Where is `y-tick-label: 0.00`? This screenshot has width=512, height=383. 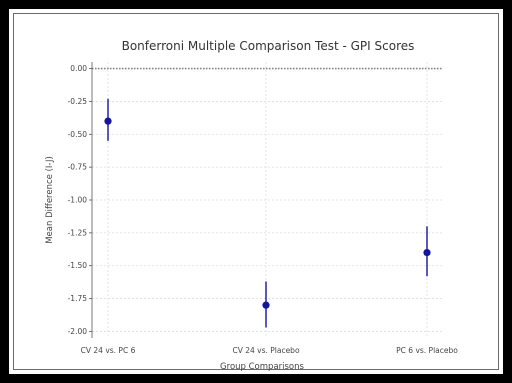 y-tick-label: 0.00 is located at coordinates (78, 68).